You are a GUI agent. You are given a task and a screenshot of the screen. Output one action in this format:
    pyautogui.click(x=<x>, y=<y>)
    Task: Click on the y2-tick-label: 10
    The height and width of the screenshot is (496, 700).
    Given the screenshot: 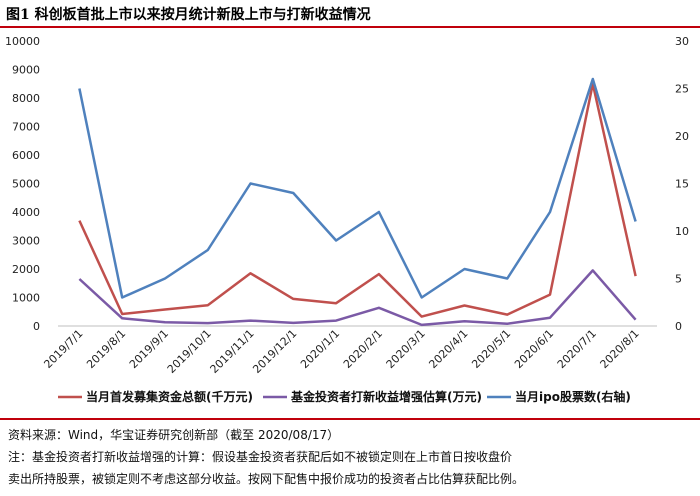 What is the action you would take?
    pyautogui.click(x=682, y=231)
    